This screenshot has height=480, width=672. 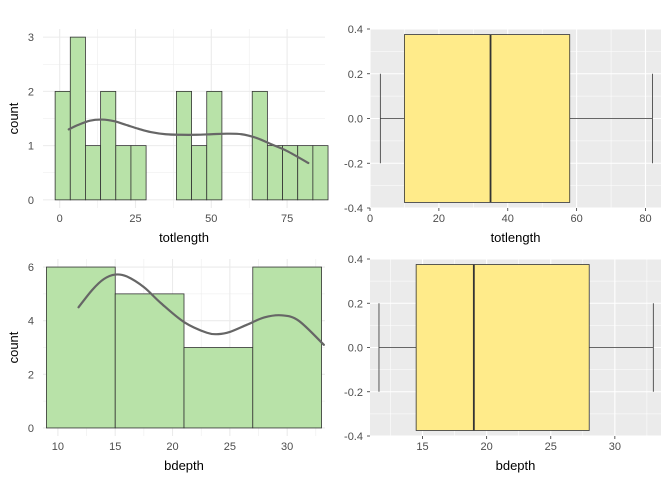 What do you see at coordinates (645, 219) in the screenshot?
I see `x-tick-label: 80` at bounding box center [645, 219].